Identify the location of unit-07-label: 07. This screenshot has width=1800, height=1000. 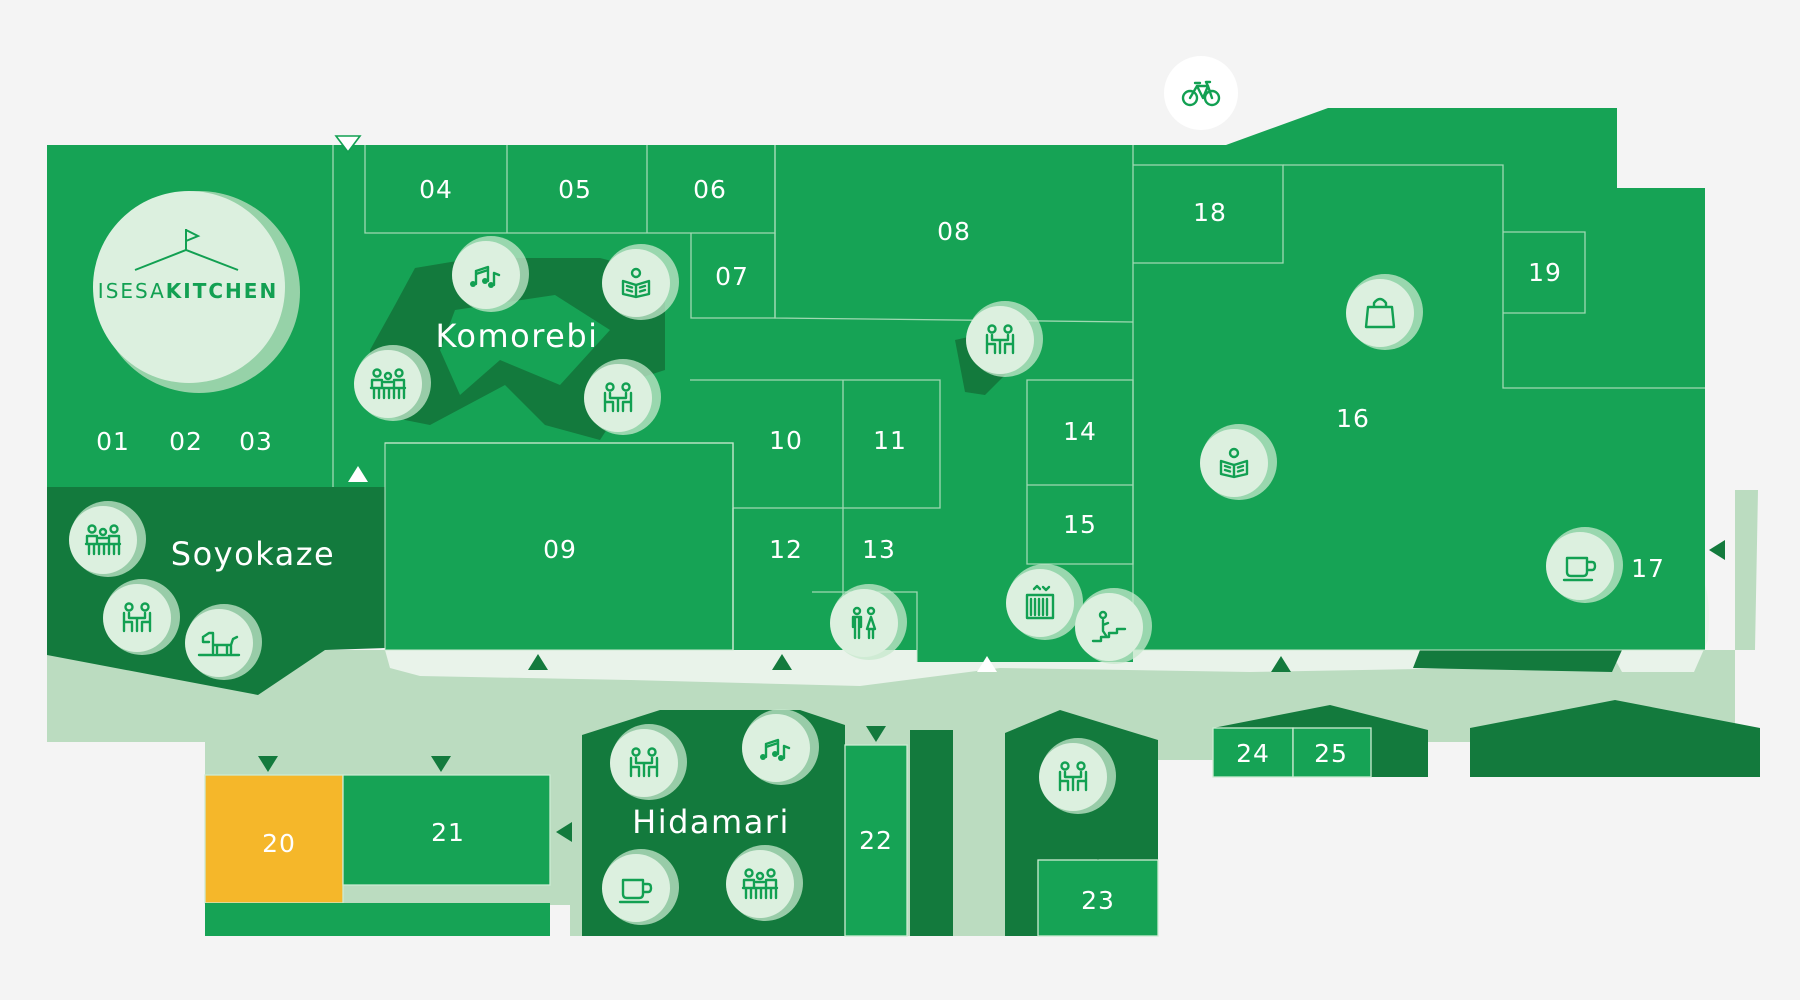
(732, 276).